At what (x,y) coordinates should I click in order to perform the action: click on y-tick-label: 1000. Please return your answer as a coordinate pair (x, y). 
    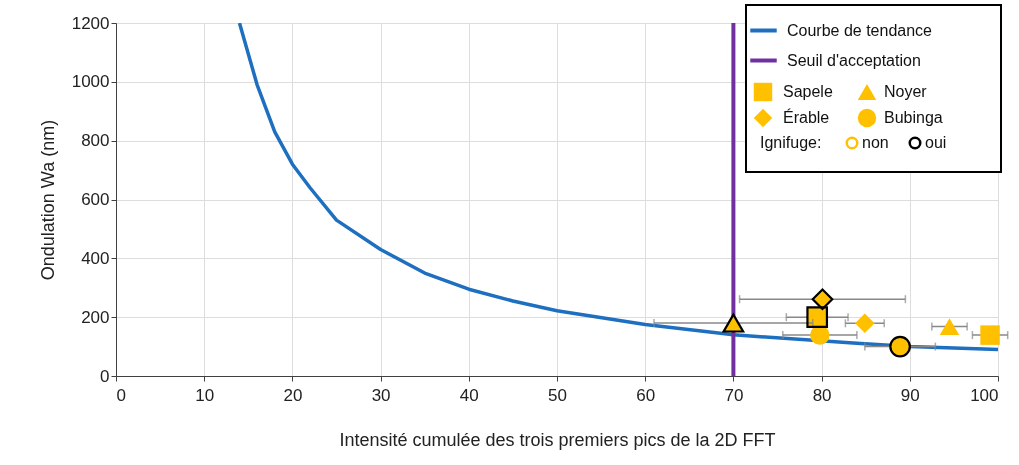
    Looking at the image, I should click on (90, 82).